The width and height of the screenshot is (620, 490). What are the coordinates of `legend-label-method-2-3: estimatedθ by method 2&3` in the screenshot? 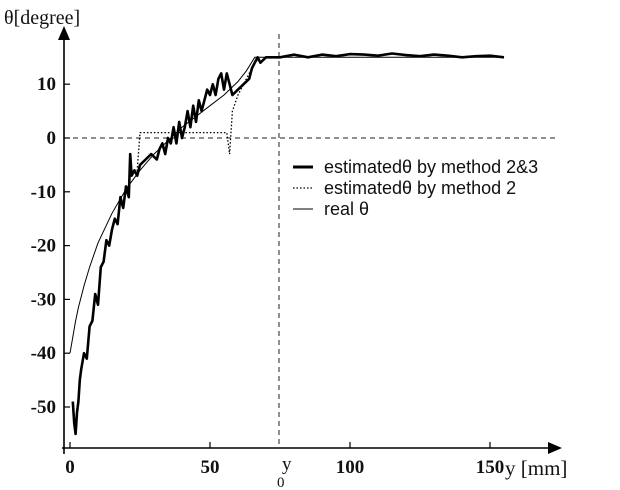 It's located at (431, 167).